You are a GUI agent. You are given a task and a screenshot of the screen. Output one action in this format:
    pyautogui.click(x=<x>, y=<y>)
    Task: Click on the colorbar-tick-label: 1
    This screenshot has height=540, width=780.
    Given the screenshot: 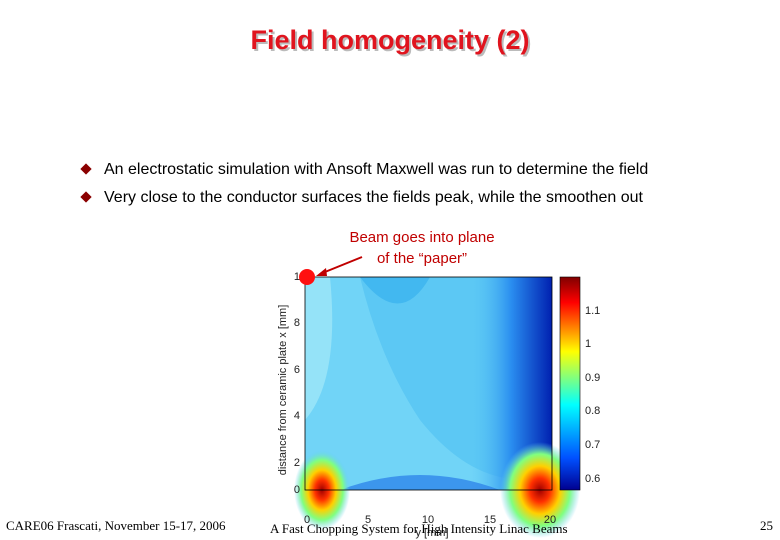 What is the action you would take?
    pyautogui.click(x=588, y=344)
    